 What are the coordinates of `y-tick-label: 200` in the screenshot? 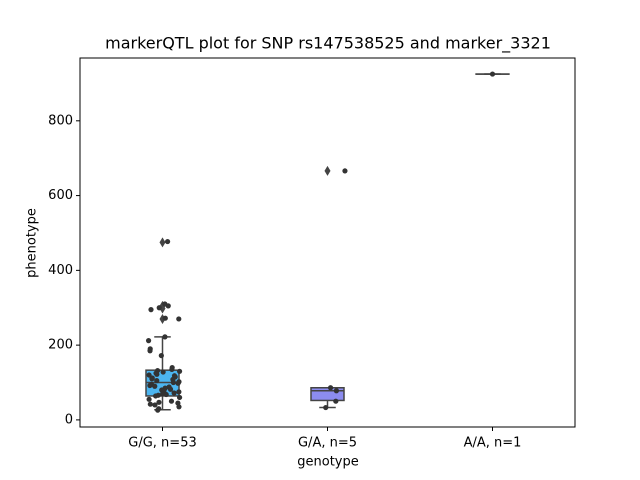 It's located at (60, 345).